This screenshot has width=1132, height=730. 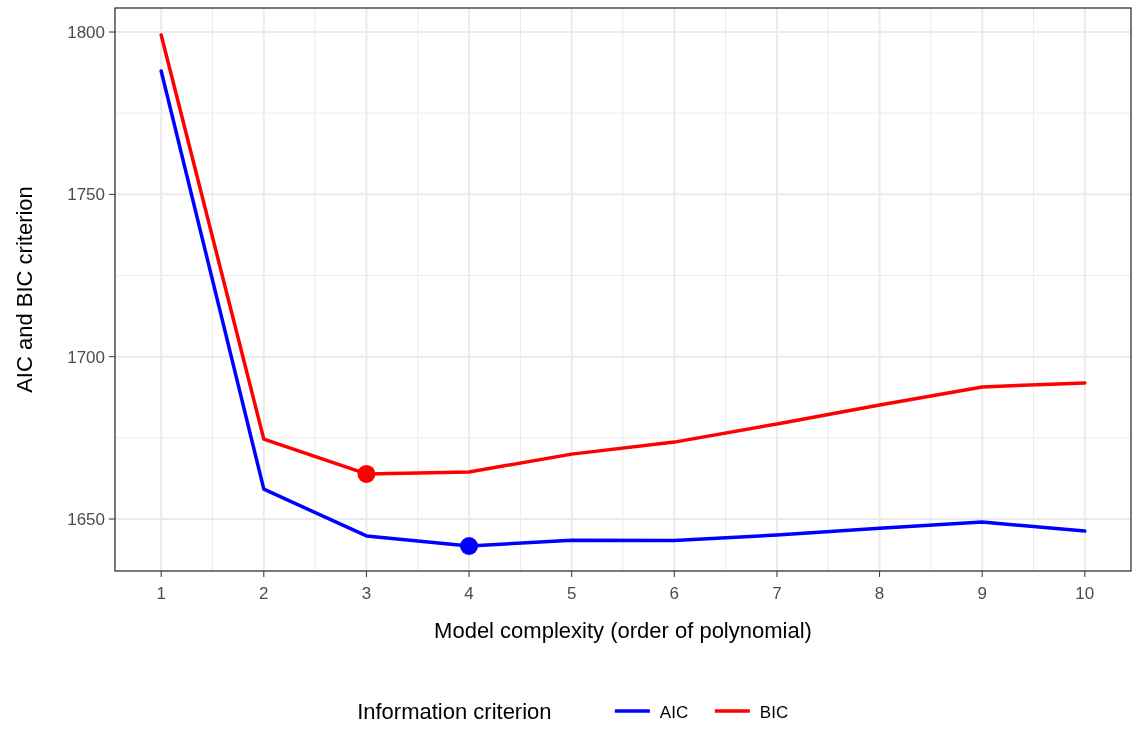 What do you see at coordinates (1085, 593) in the screenshot?
I see `x-tick-label: 10` at bounding box center [1085, 593].